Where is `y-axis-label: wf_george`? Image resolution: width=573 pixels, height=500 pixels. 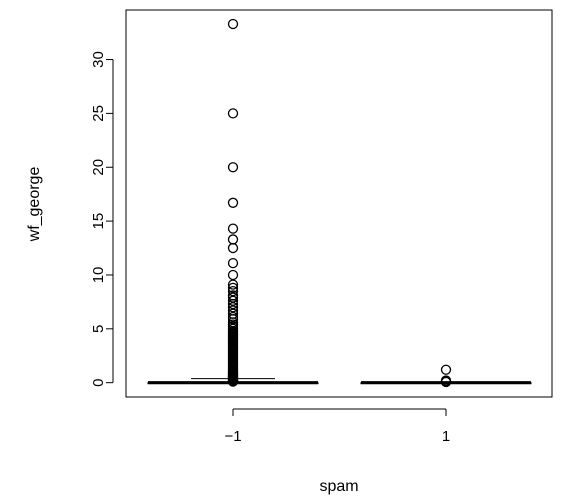 y-axis-label: wf_george is located at coordinates (34, 205).